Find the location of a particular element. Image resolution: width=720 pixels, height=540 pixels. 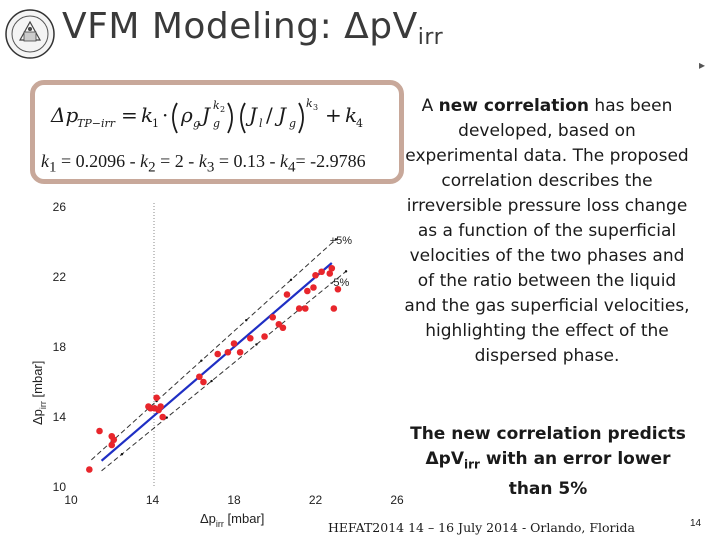

y-tick-label: 10 is located at coordinates (60, 487).